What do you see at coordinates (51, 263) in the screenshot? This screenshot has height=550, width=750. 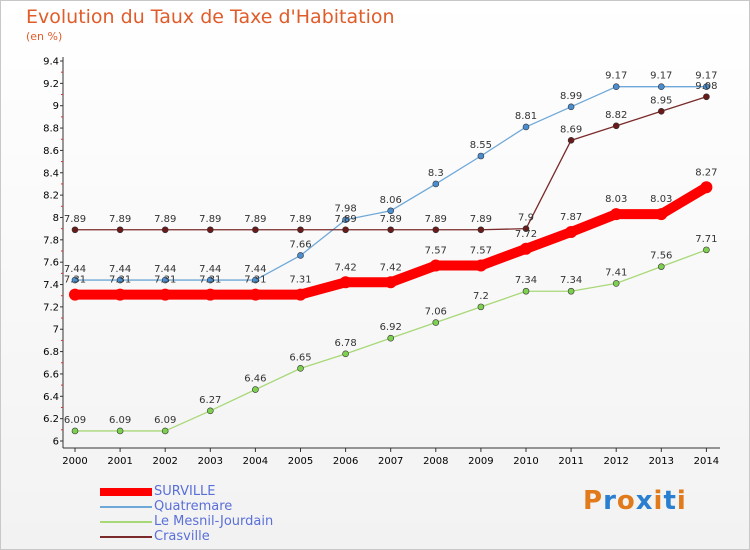 I see `y-tick-label: 7.6` at bounding box center [51, 263].